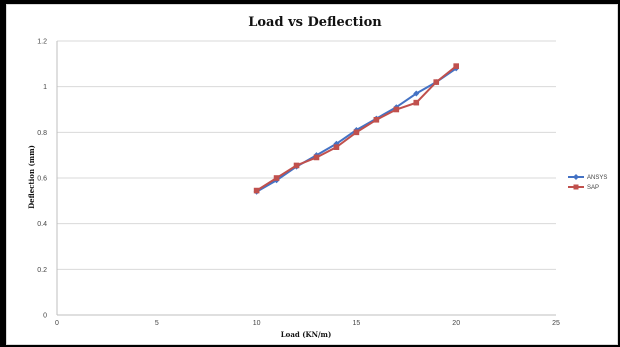 The height and width of the screenshot is (347, 620). I want to click on ansys-point, so click(416, 93).